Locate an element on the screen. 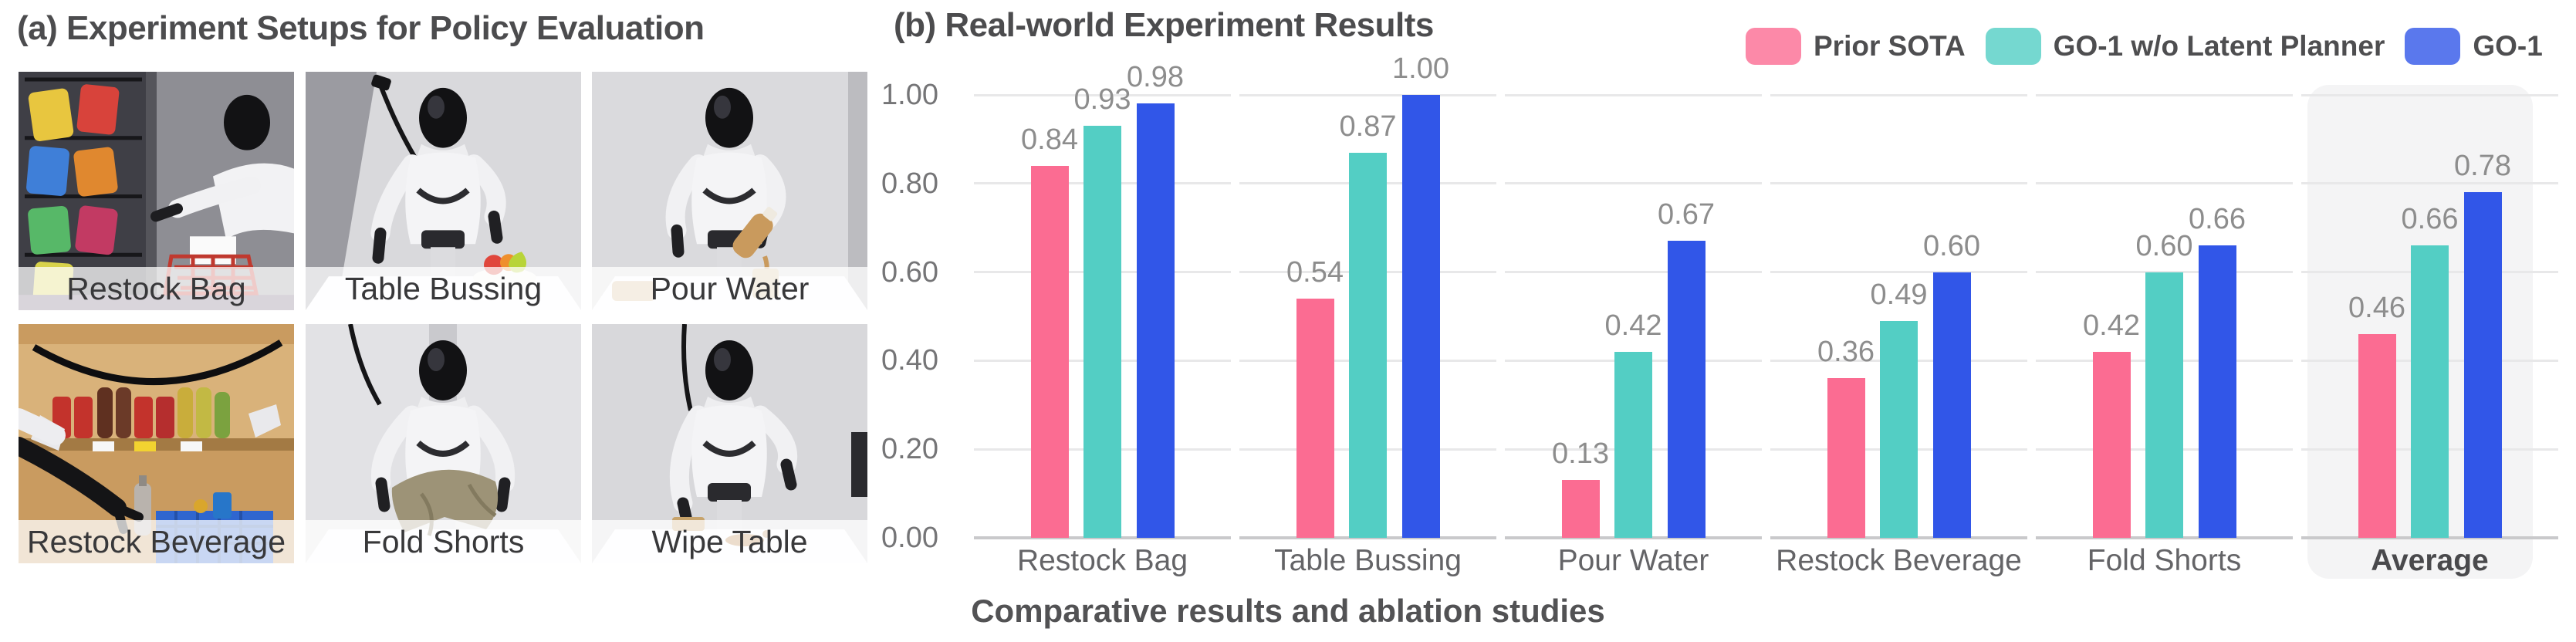 The image size is (2576, 642). x-category-label-restock-bag: Restock Bag is located at coordinates (1102, 560).